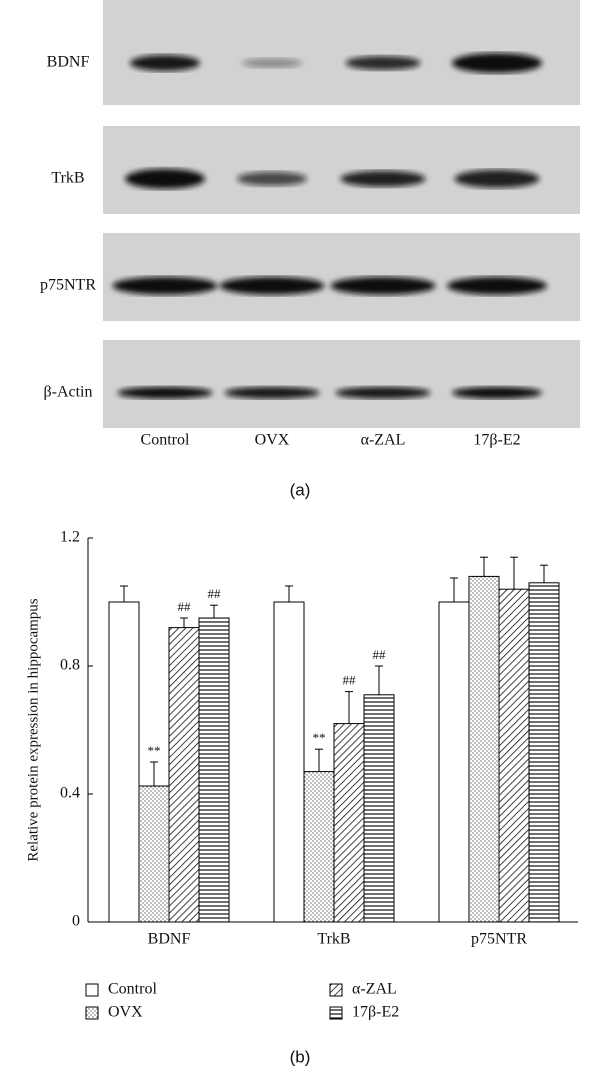 This screenshot has height=1078, width=600. Describe the element at coordinates (70, 537) in the screenshot. I see `y-tick-label: 1.2` at that location.